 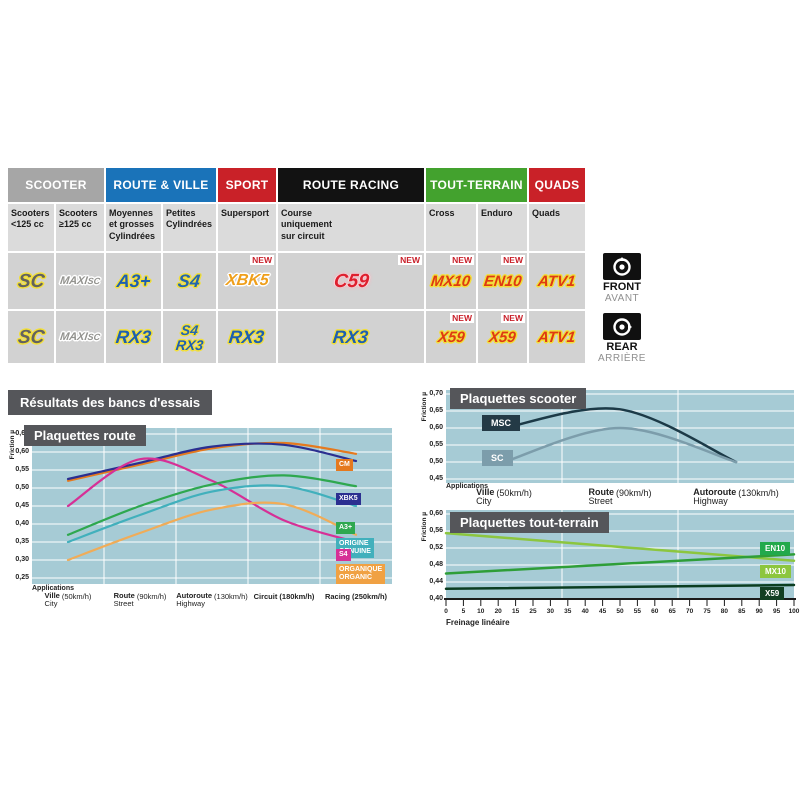 I want to click on ytick-label: 0,25, so click(x=22, y=577).